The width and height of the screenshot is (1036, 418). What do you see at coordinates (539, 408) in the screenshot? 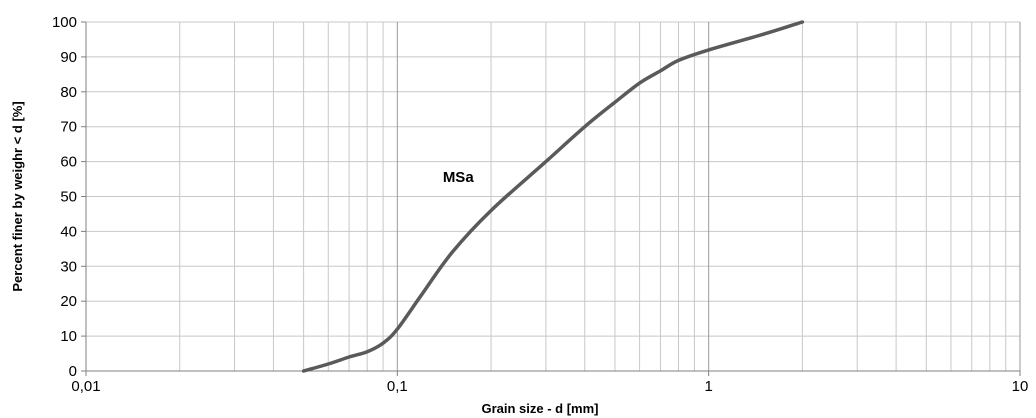
I see `x-axis-title: Grain size - d [mm]` at bounding box center [539, 408].